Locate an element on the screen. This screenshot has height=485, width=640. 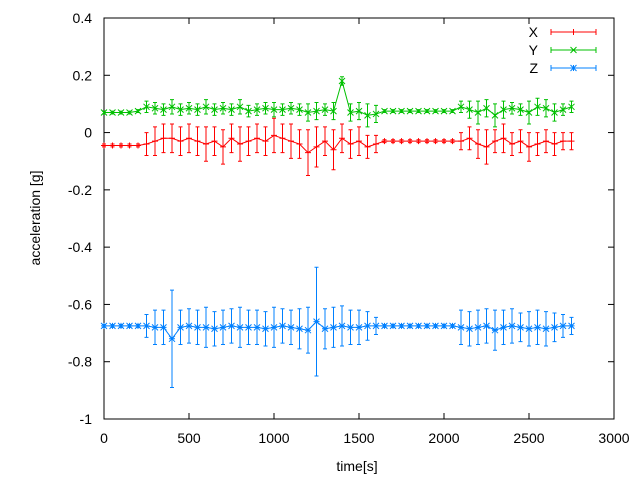
legend-label: Y is located at coordinates (534, 50).